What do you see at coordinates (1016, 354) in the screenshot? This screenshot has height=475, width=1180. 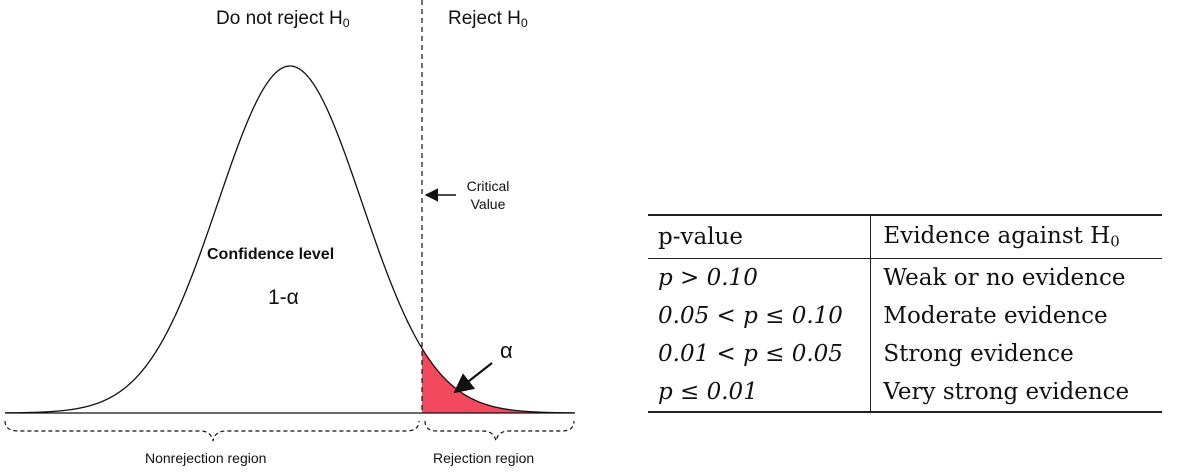 I see `evidence-cell: Strong evidence` at bounding box center [1016, 354].